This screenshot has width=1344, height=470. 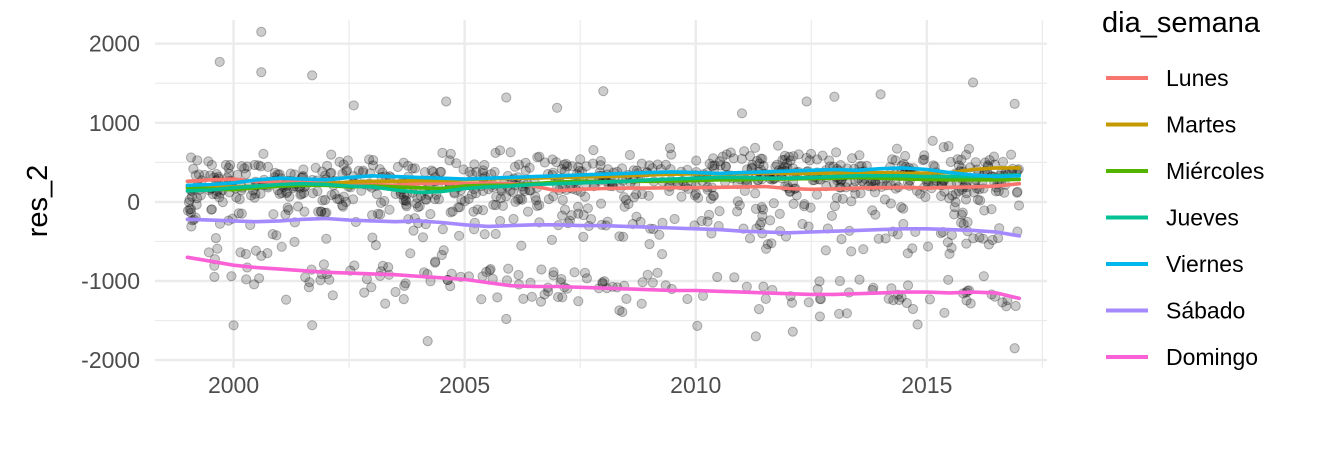 I want to click on y-tick-label: 2000, so click(x=114, y=44).